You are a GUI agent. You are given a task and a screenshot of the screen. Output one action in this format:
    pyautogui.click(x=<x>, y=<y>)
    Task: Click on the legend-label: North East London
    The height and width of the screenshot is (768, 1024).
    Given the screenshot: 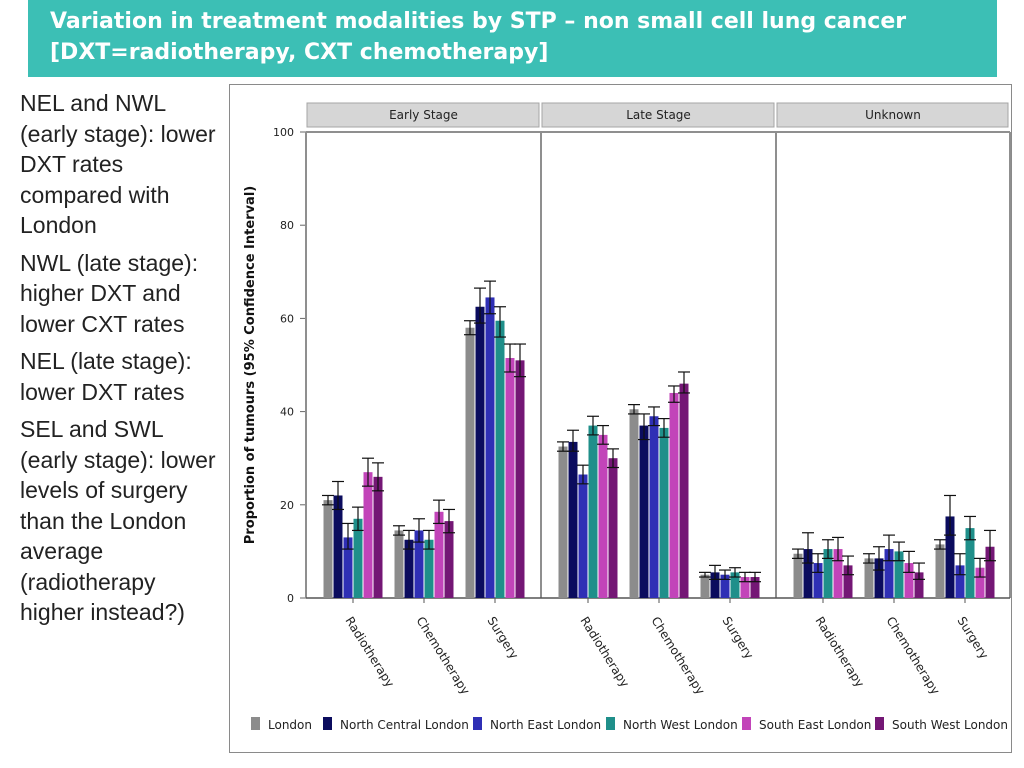 What is the action you would take?
    pyautogui.click(x=545, y=725)
    